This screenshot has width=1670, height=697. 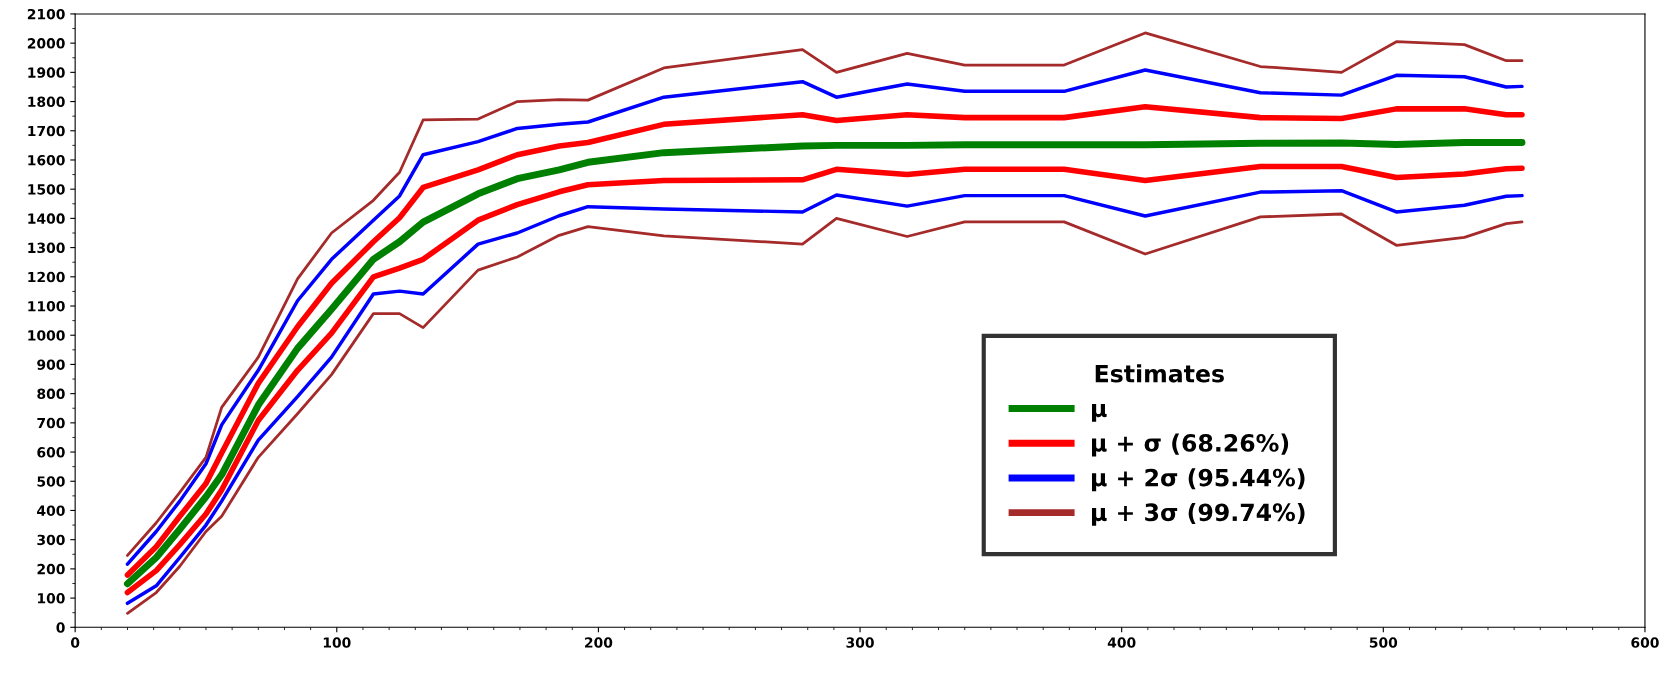 I want to click on y-tick-label: 2100, so click(x=46, y=14).